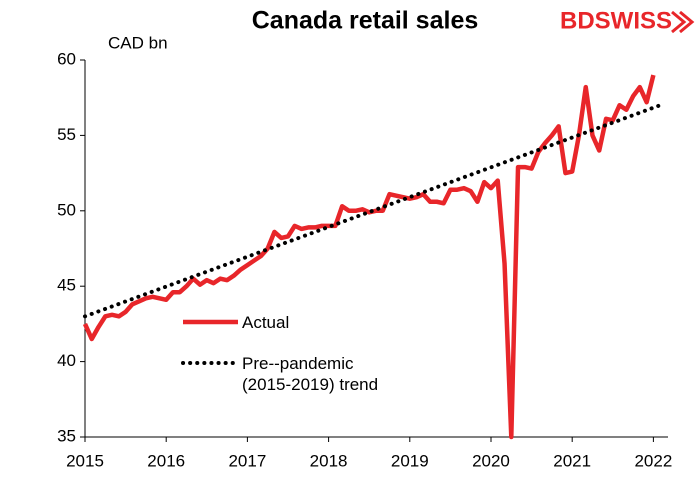 The image size is (700, 500). What do you see at coordinates (491, 460) in the screenshot?
I see `x-tick-label: 2020` at bounding box center [491, 460].